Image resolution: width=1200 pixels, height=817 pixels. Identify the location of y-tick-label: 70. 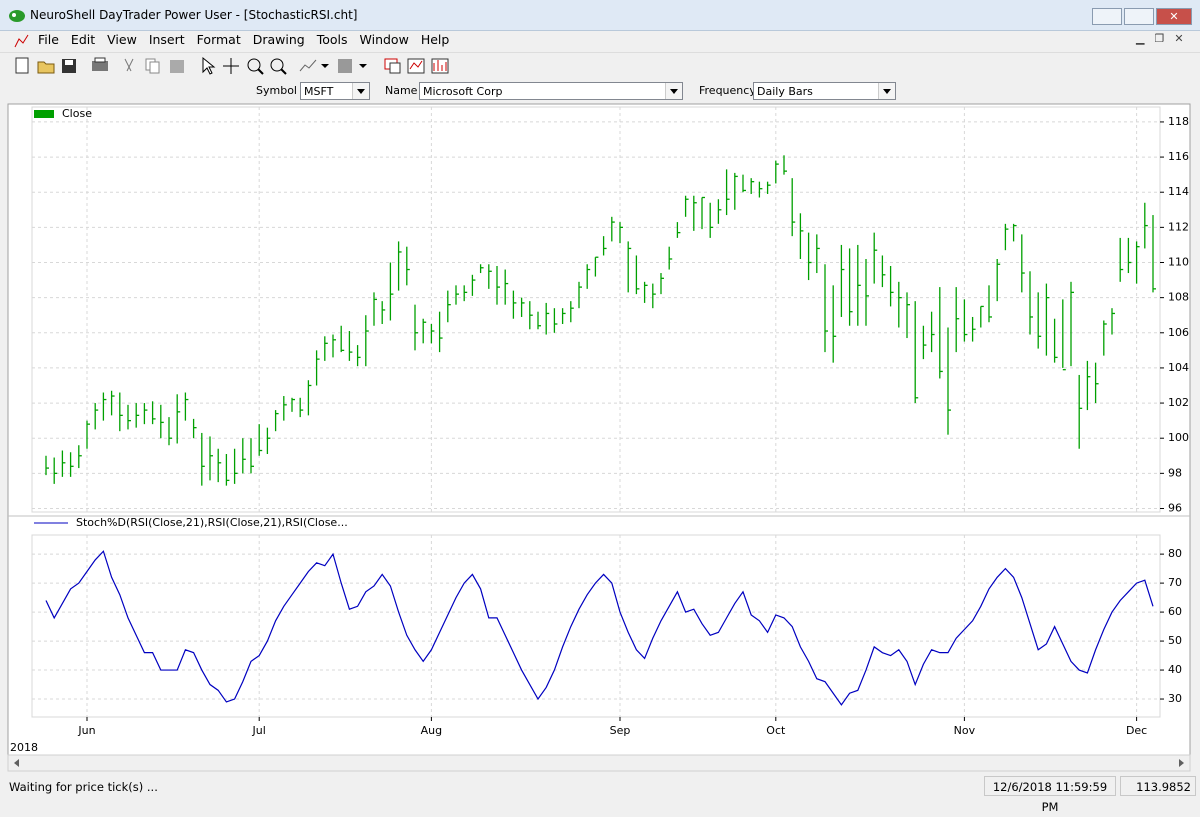
(1175, 582).